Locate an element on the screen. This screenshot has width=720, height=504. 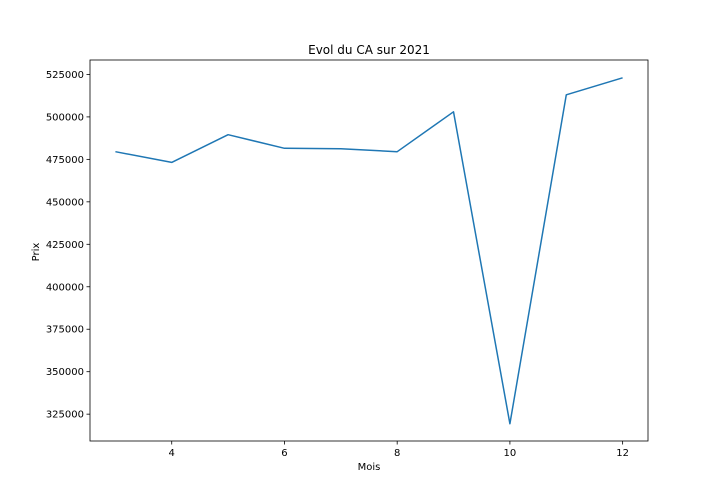
y-axis-label: Prix is located at coordinates (36, 252).